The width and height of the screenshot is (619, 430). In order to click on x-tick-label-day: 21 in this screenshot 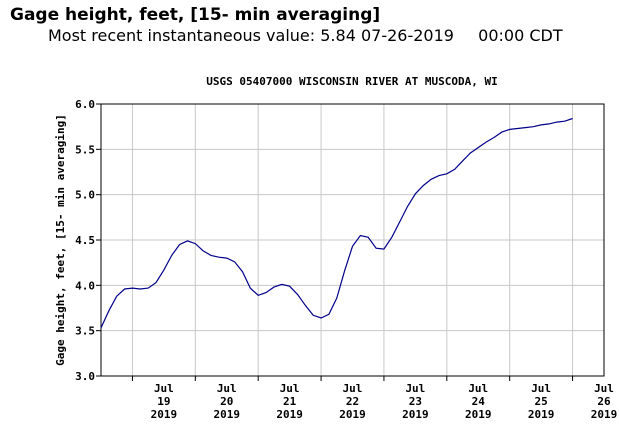, I will do `click(290, 401)`.